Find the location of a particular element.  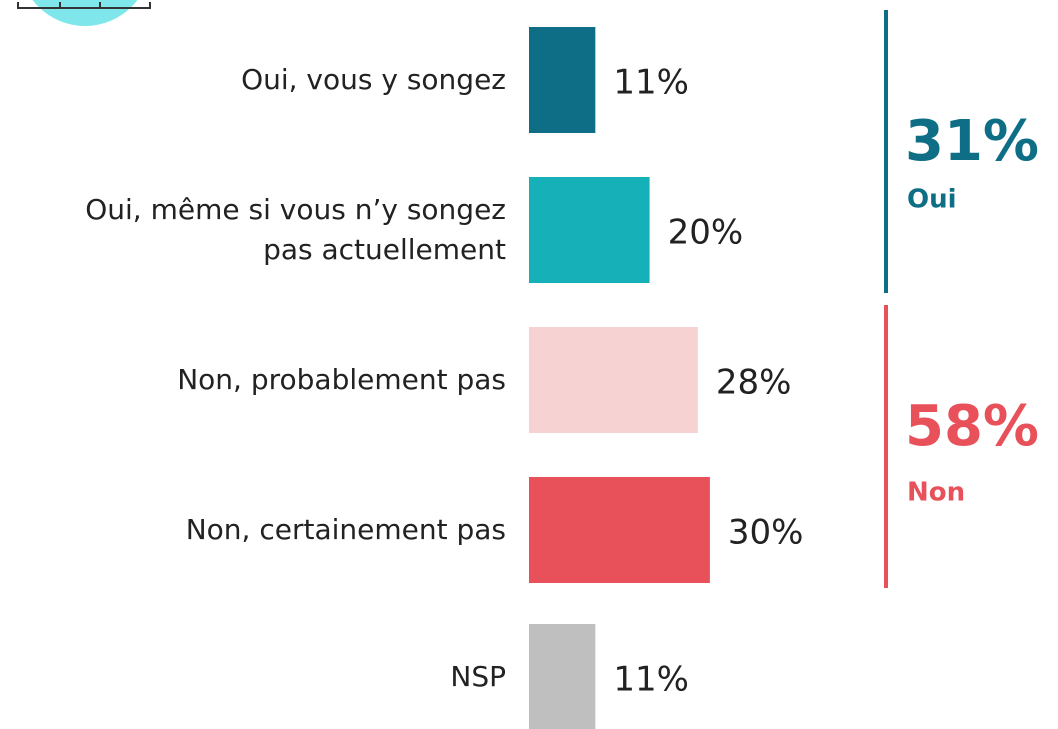

icon-outline is located at coordinates (84, 5).